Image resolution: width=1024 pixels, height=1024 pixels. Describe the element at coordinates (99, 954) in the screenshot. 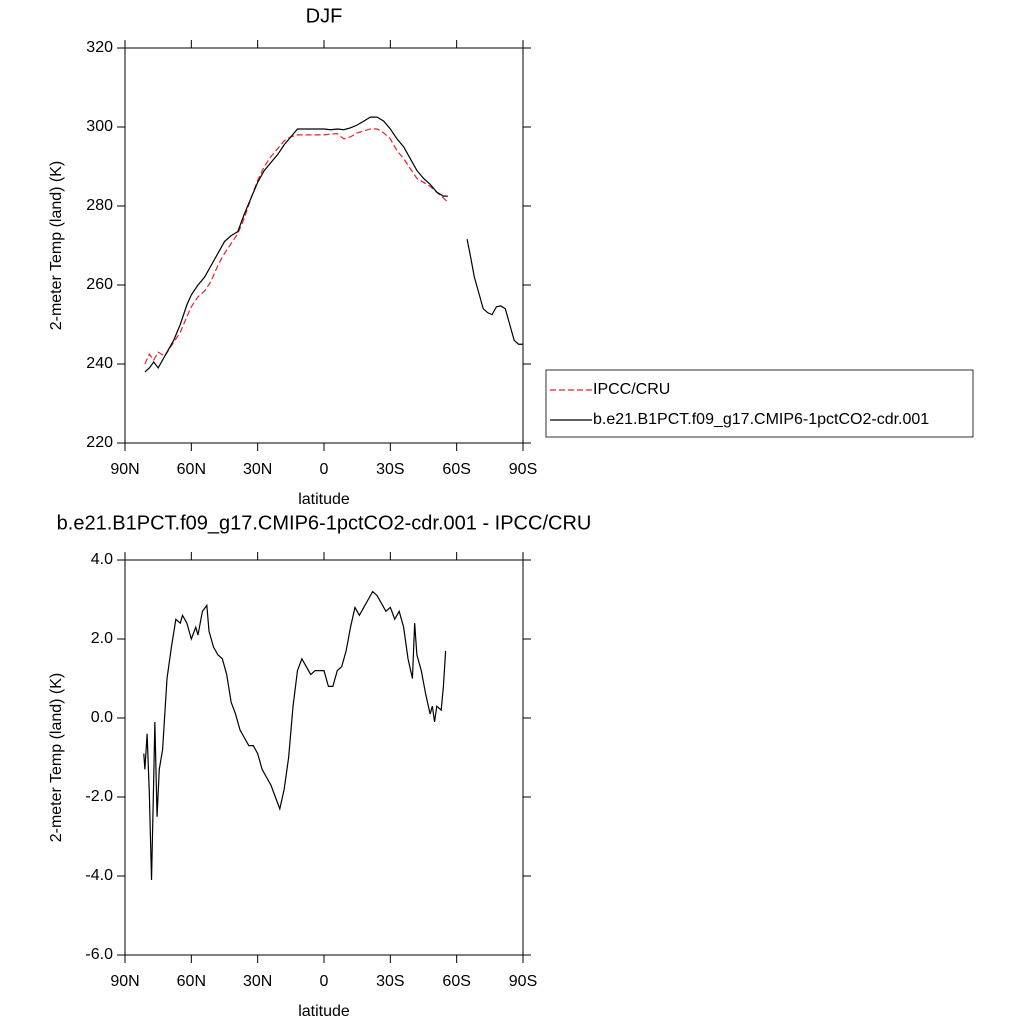

I see `y-tick-label: -6.0` at that location.